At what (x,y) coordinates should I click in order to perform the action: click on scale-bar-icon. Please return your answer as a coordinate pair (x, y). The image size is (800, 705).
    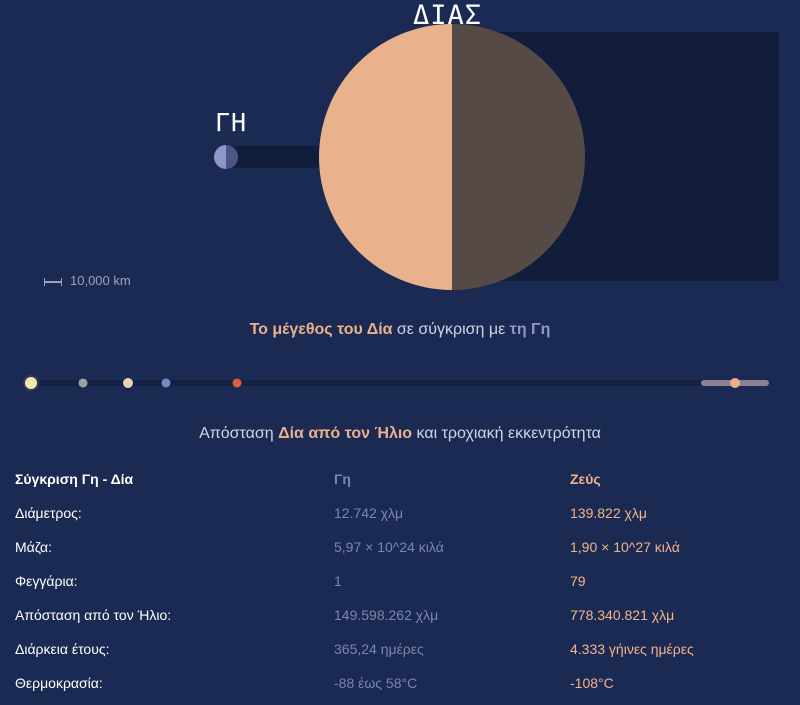
    Looking at the image, I should click on (53, 281).